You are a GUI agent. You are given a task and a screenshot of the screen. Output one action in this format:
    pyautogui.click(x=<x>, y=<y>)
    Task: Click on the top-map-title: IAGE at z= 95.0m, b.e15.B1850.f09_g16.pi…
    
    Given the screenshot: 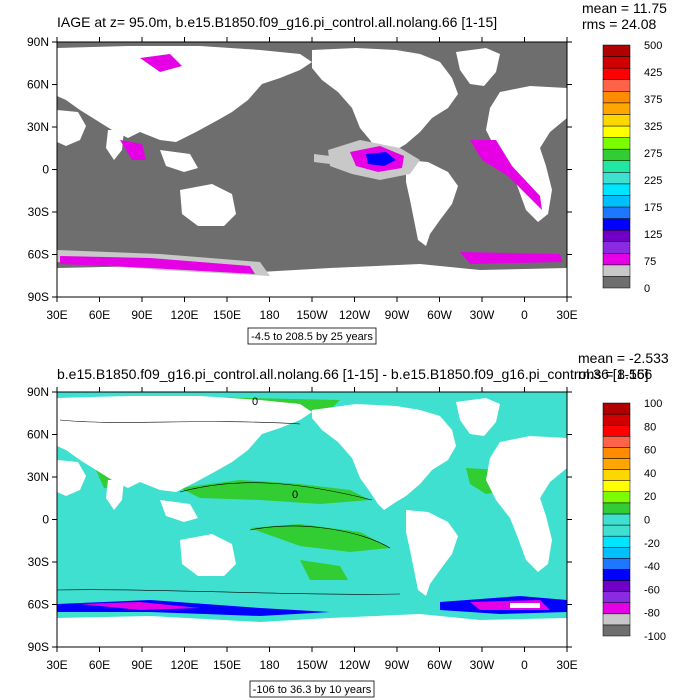 What is the action you would take?
    pyautogui.click(x=277, y=22)
    